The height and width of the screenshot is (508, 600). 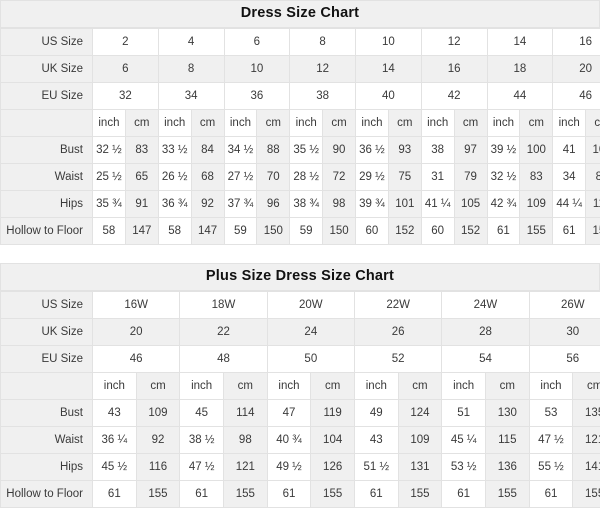 What do you see at coordinates (310, 359) in the screenshot?
I see `eu-size-value: 50` at bounding box center [310, 359].